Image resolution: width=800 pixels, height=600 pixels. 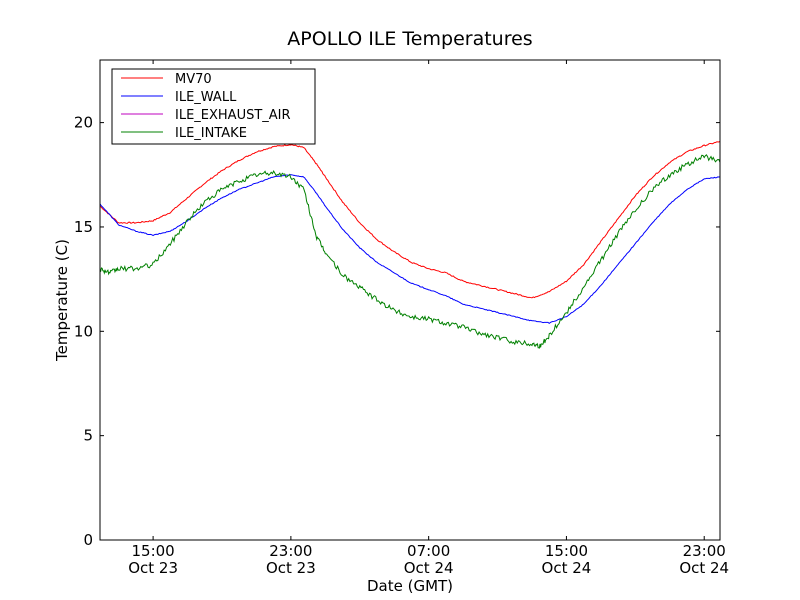 What do you see at coordinates (233, 115) in the screenshot?
I see `legend-label: ILE_EXHAUST_AIR` at bounding box center [233, 115].